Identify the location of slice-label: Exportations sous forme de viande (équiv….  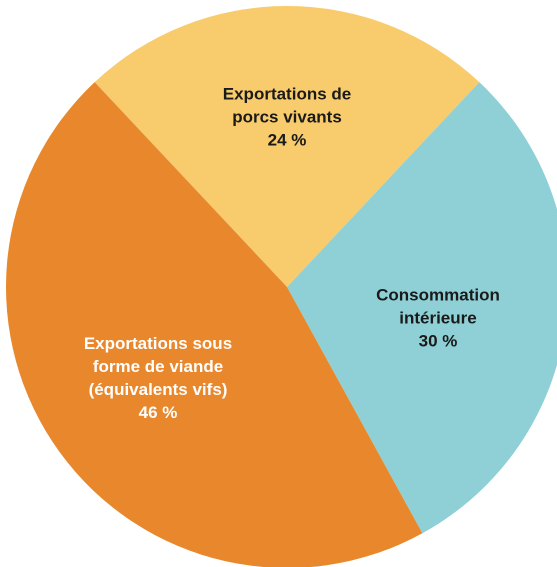
(158, 378).